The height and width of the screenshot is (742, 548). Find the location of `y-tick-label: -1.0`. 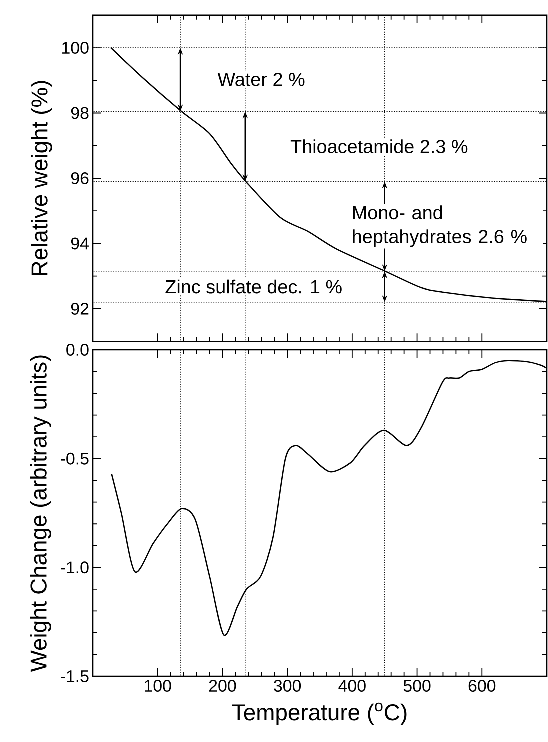

y-tick-label: -1.0 is located at coordinates (75, 568).